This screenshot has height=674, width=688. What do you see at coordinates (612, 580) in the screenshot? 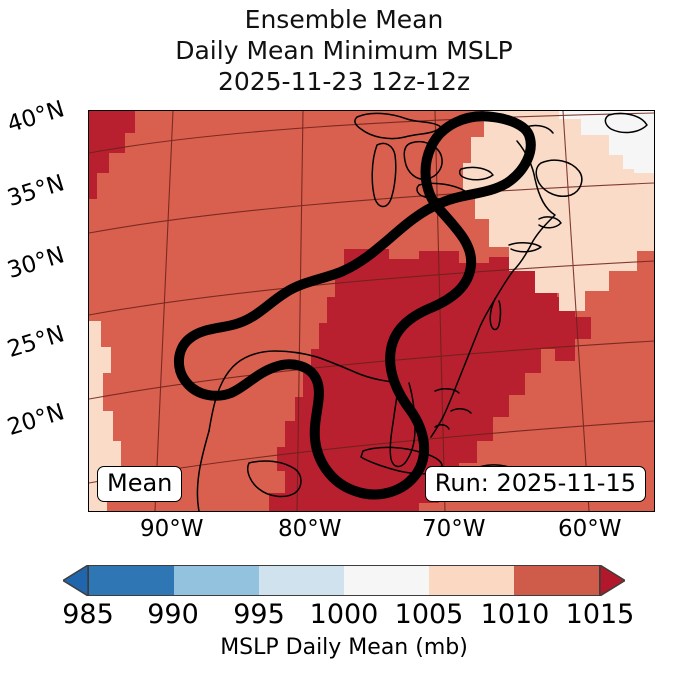
I see `colorbar-over-arrow` at bounding box center [612, 580].